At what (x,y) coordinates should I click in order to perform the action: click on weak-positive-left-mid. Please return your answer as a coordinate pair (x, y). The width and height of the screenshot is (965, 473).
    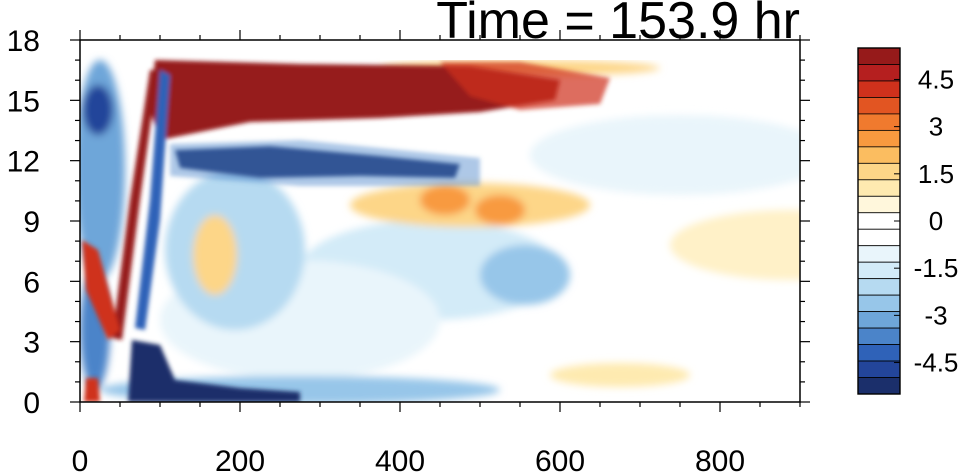
    Looking at the image, I should click on (215, 255).